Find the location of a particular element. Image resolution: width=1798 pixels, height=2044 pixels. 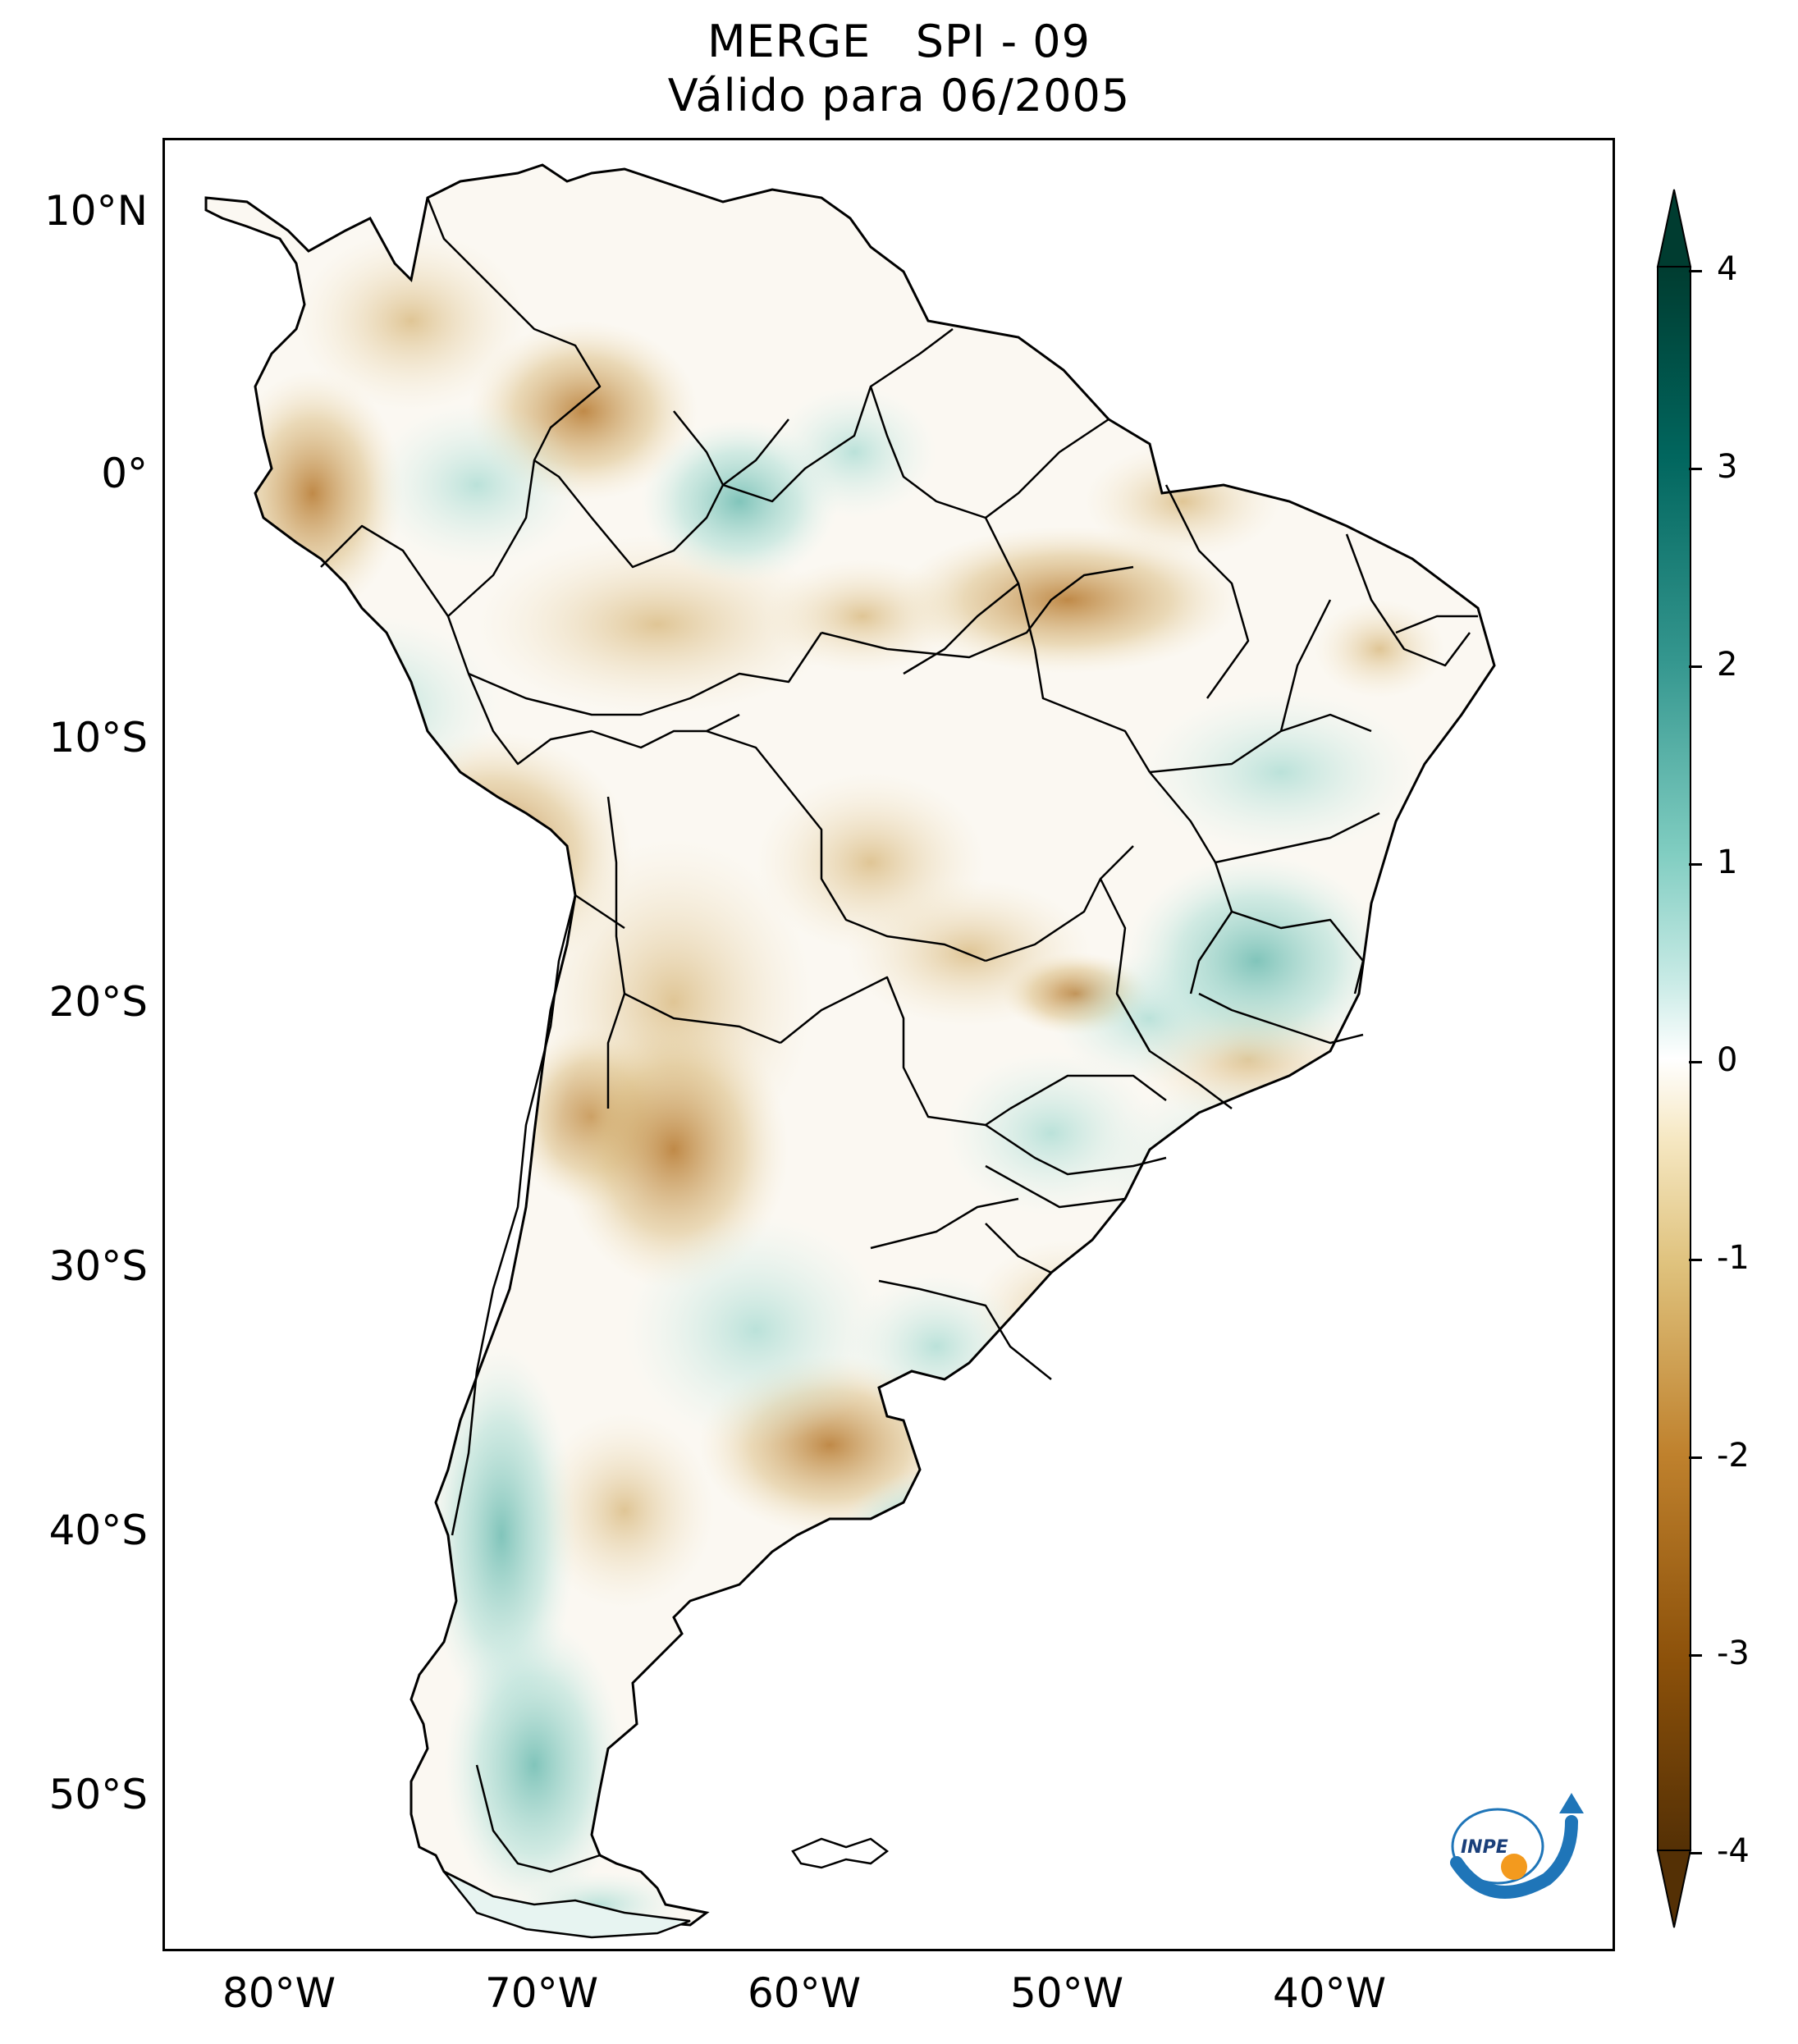

lat-label-10s: 10°S is located at coordinates (98, 737).